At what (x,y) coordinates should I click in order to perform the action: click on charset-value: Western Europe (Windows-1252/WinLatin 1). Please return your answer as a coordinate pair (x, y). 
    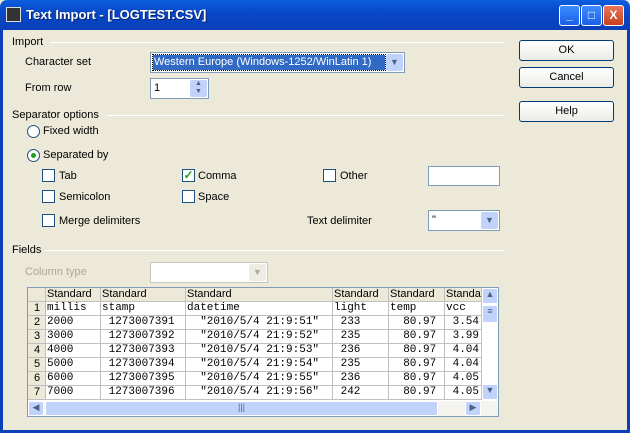
    Looking at the image, I should click on (269, 62).